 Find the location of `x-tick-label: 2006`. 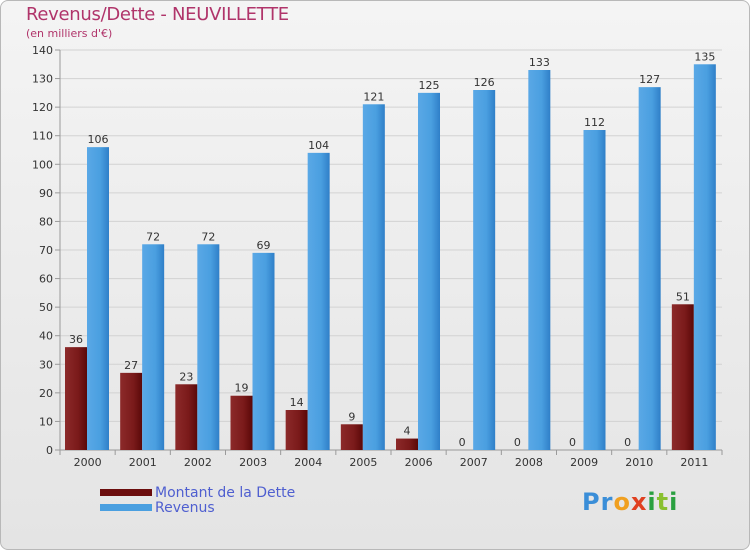

x-tick-label: 2006 is located at coordinates (419, 462).